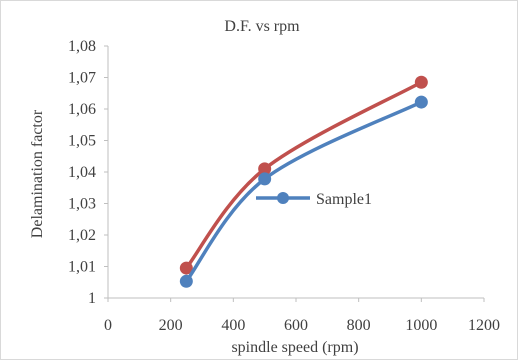 Image resolution: width=518 pixels, height=360 pixels. I want to click on x-tick-label: 400, so click(233, 325).